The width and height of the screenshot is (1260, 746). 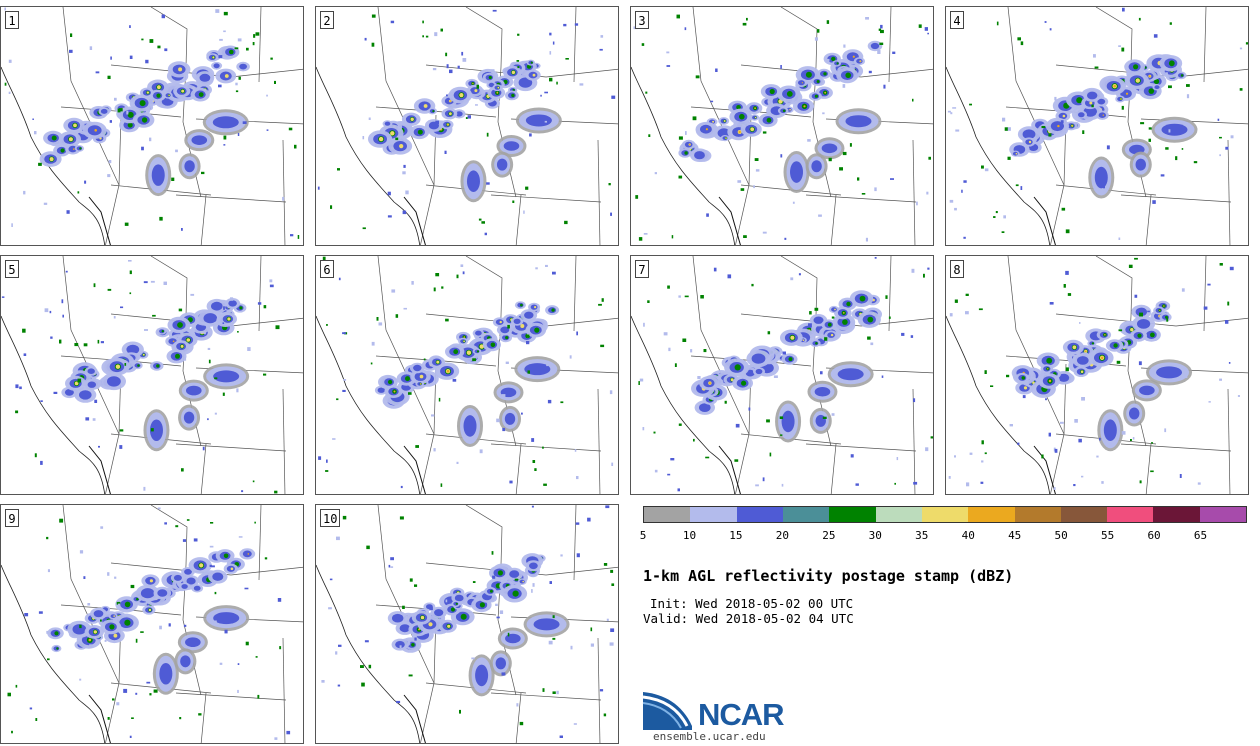 What do you see at coordinates (922, 535) in the screenshot?
I see `colorbar-tick-label: 35` at bounding box center [922, 535].